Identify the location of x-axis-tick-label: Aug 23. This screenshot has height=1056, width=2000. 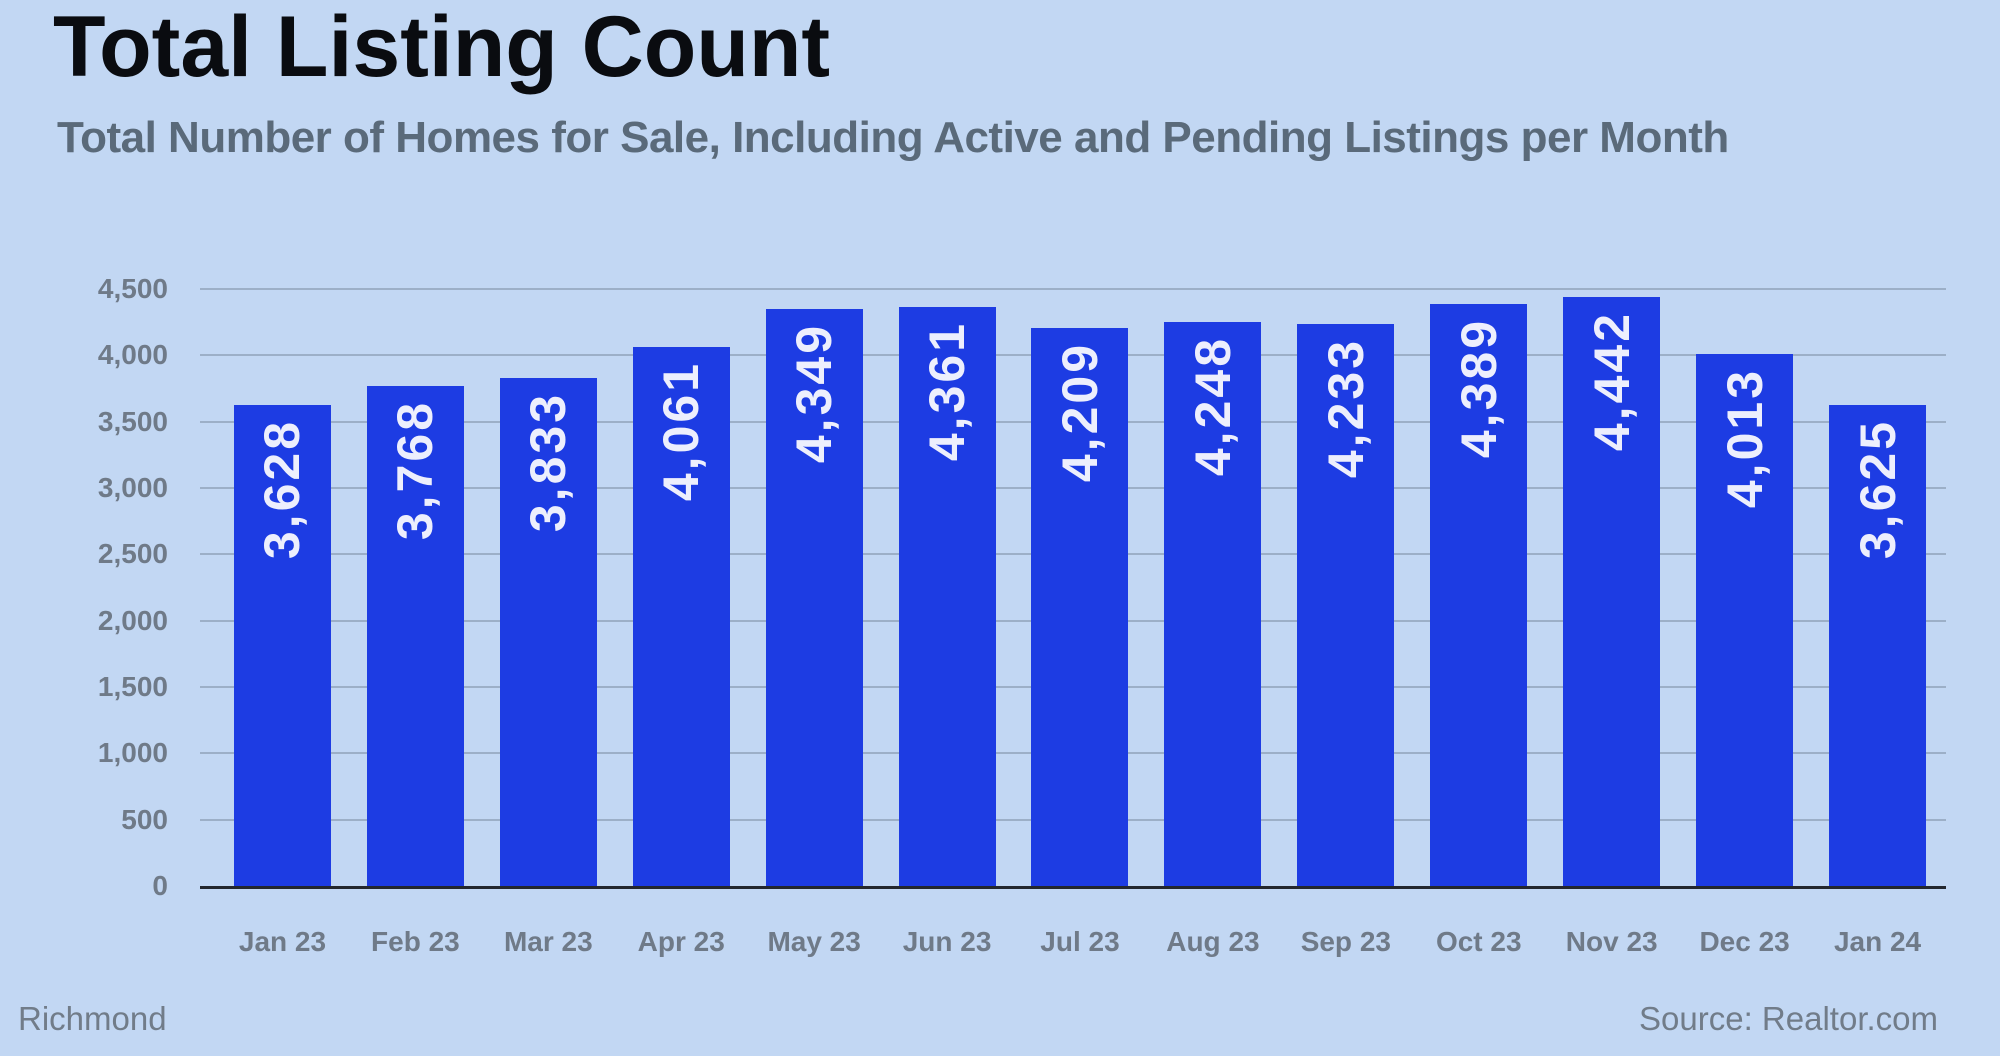
(1213, 941).